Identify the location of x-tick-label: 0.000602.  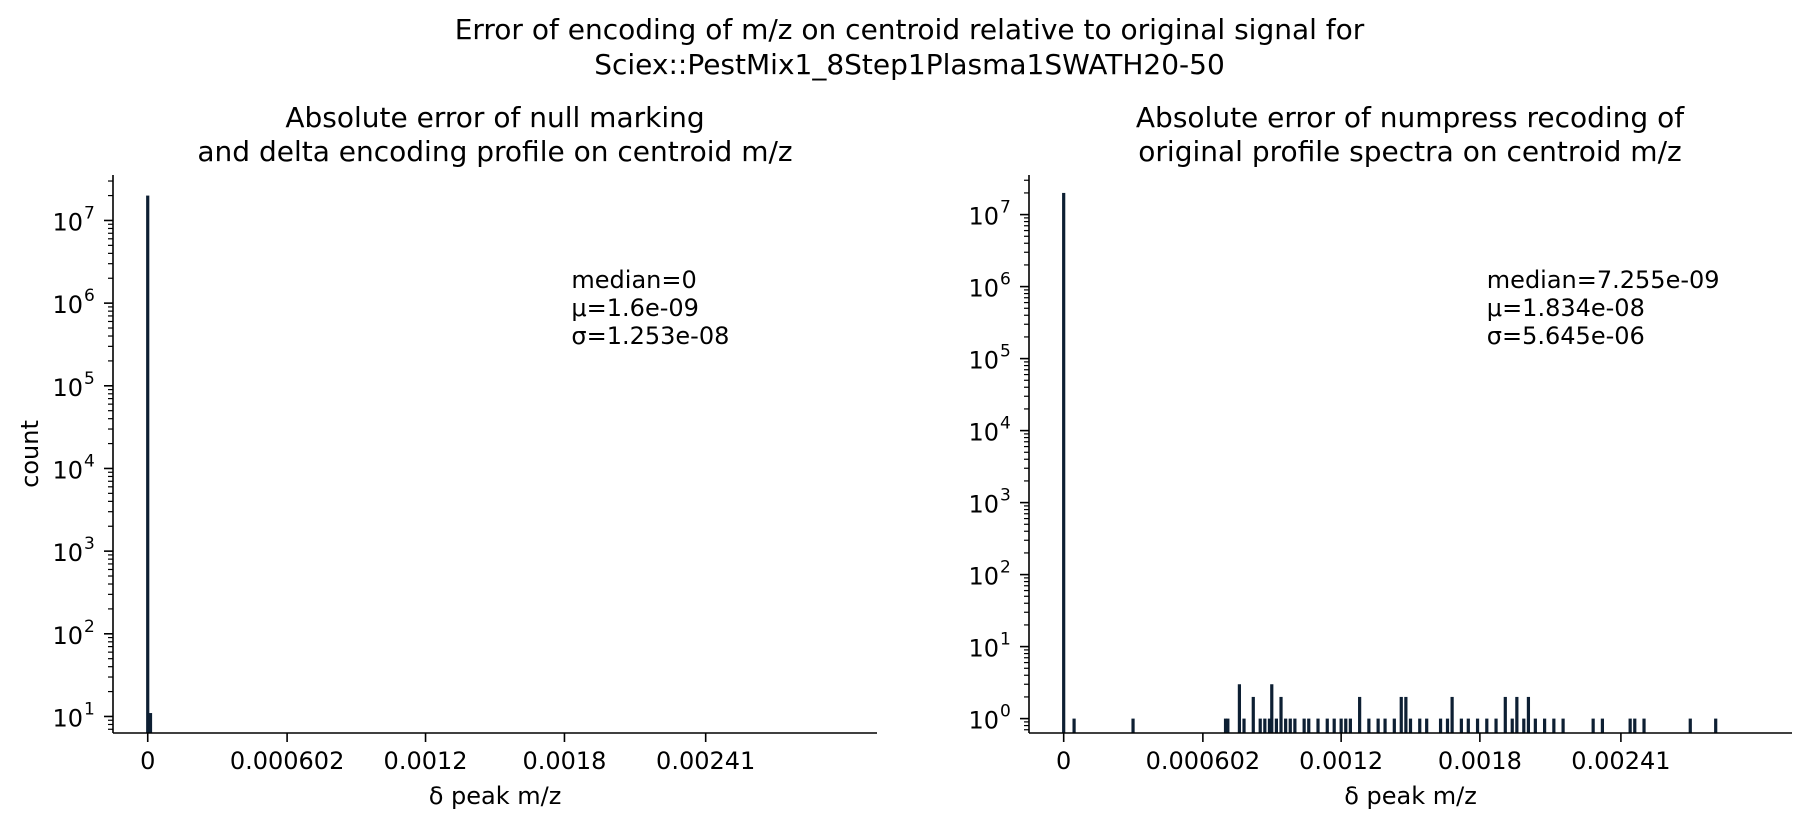
(287, 761).